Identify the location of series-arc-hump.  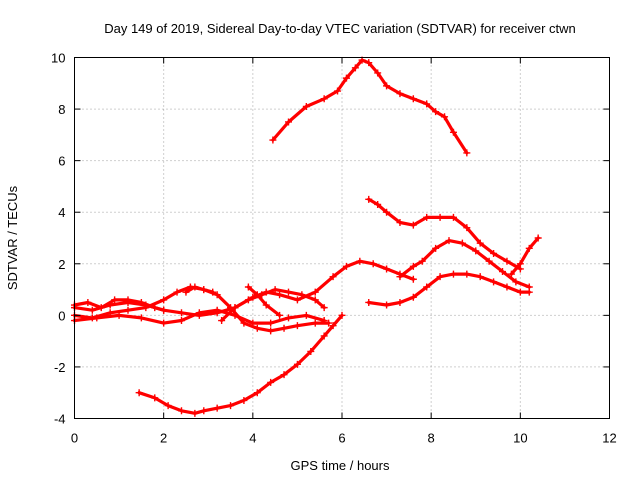
(273, 305).